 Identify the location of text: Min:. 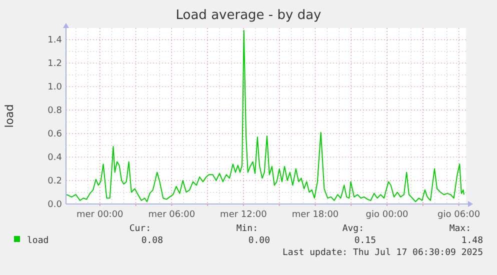
(247, 229).